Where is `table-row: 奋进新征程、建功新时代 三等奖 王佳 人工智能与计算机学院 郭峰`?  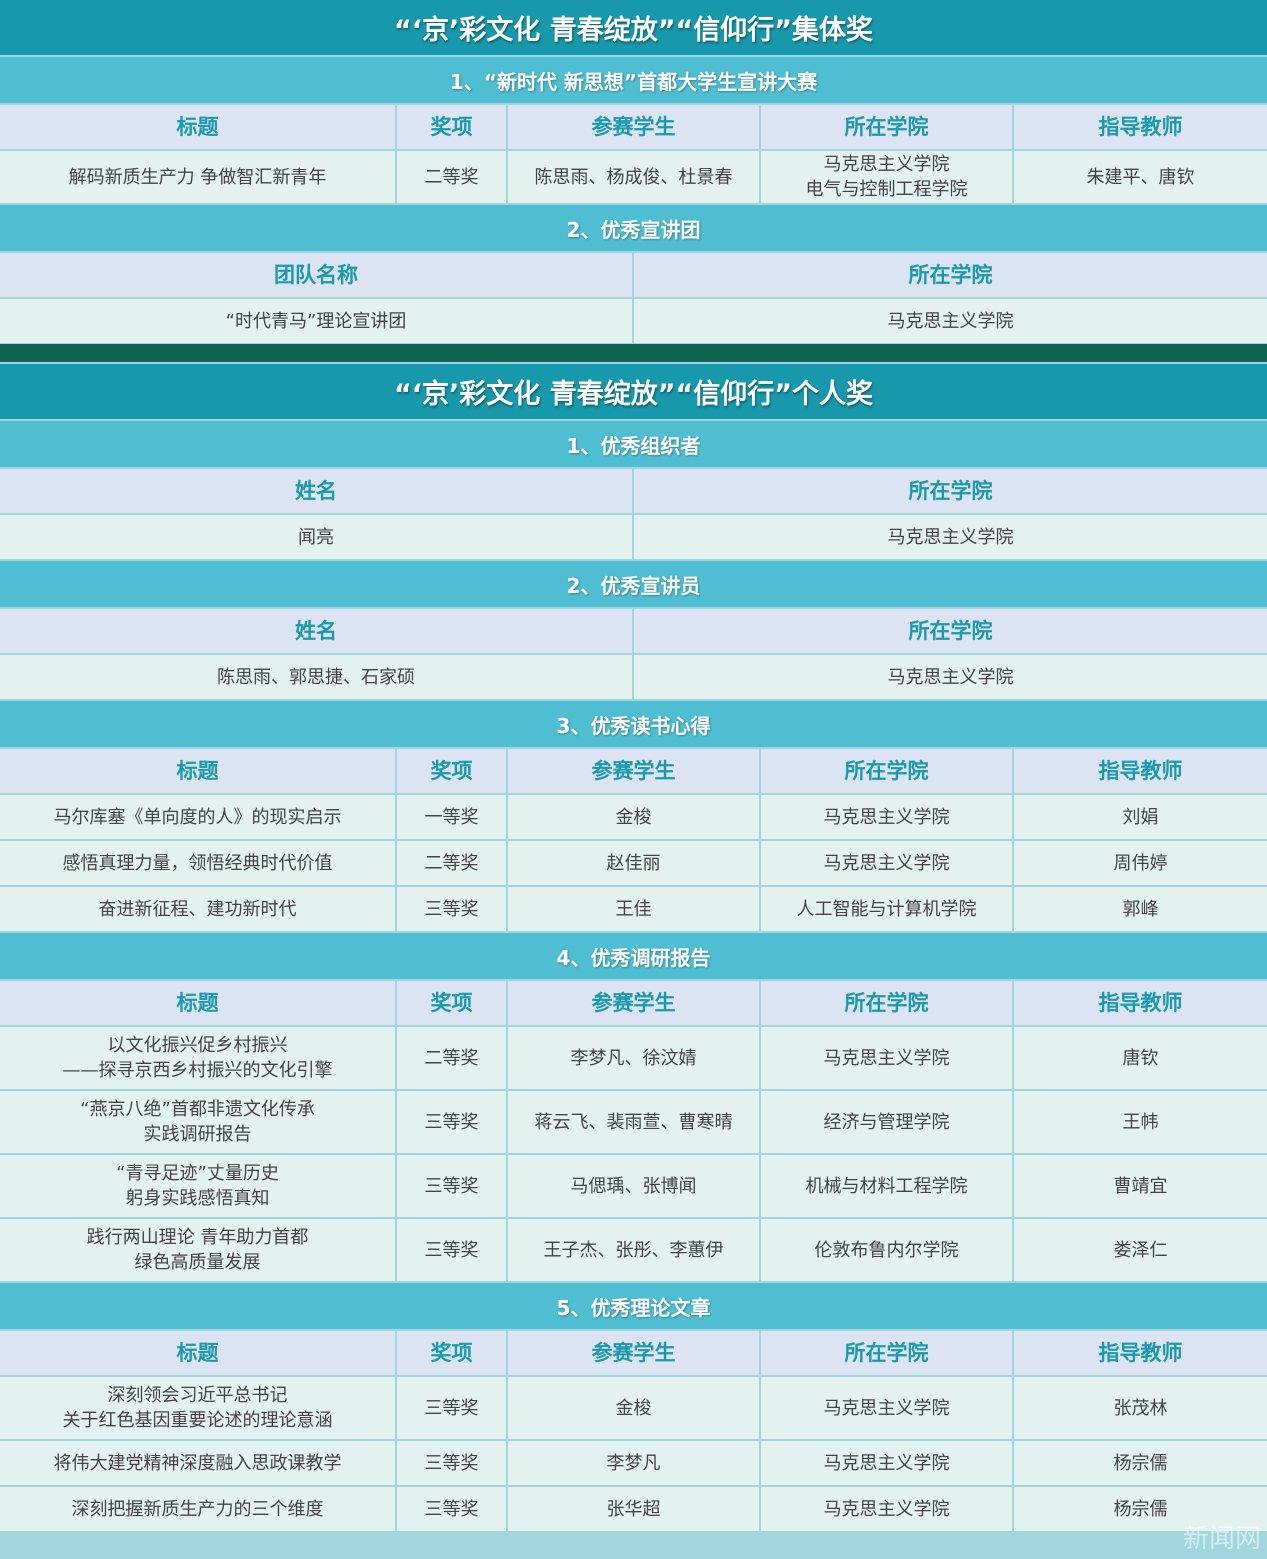
table-row: 奋进新征程、建功新时代 三等奖 王佳 人工智能与计算机学院 郭峰 is located at coordinates (633, 909).